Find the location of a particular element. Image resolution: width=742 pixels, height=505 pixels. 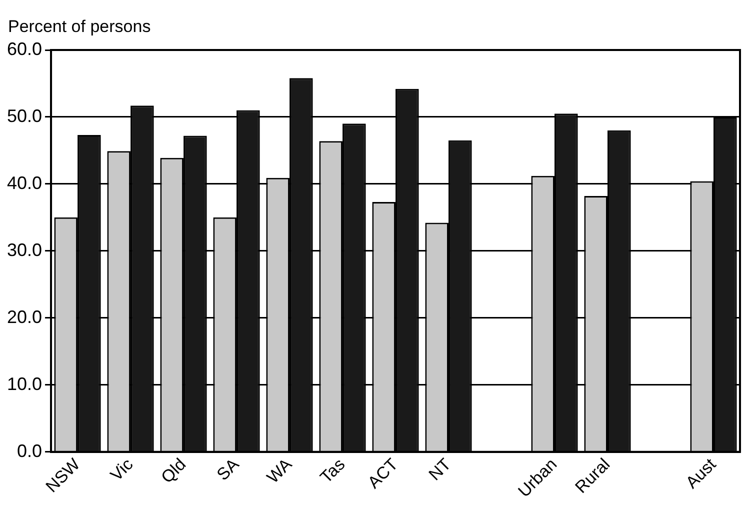

y-tick-label: 60.0 is located at coordinates (24, 48).